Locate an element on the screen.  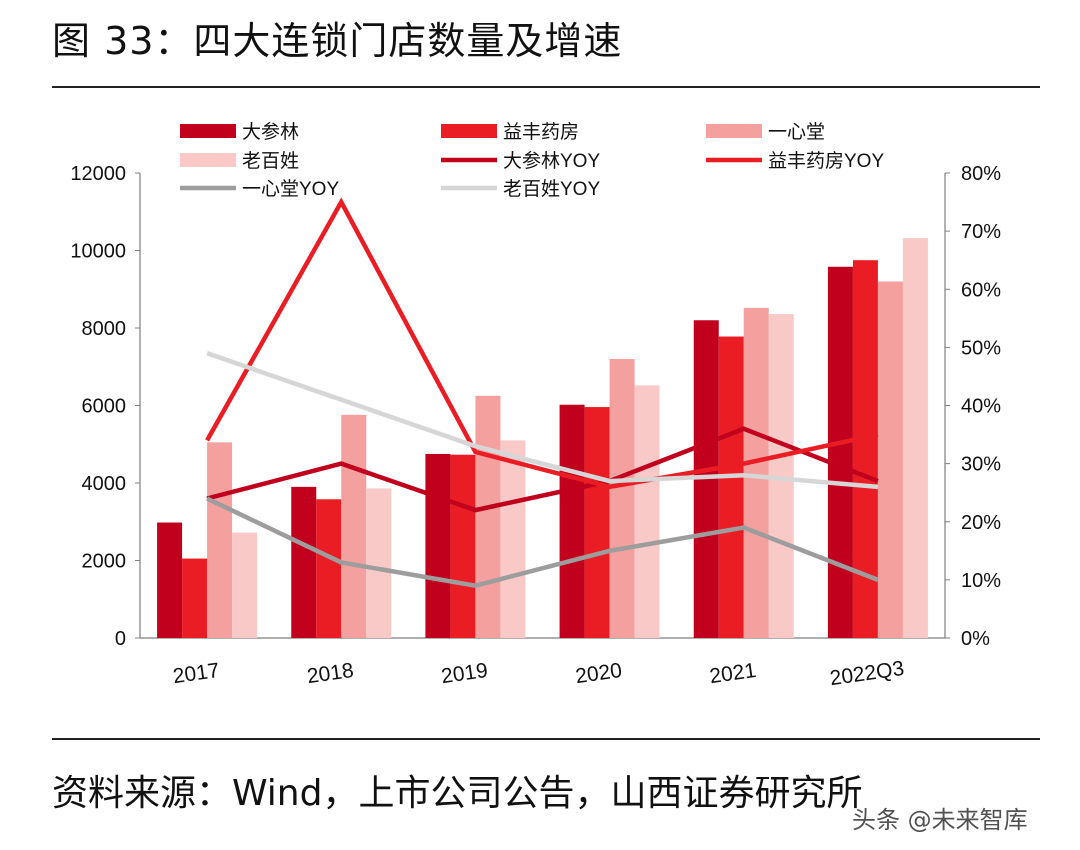
y-left-tick-label: 8000 is located at coordinates (104, 329).